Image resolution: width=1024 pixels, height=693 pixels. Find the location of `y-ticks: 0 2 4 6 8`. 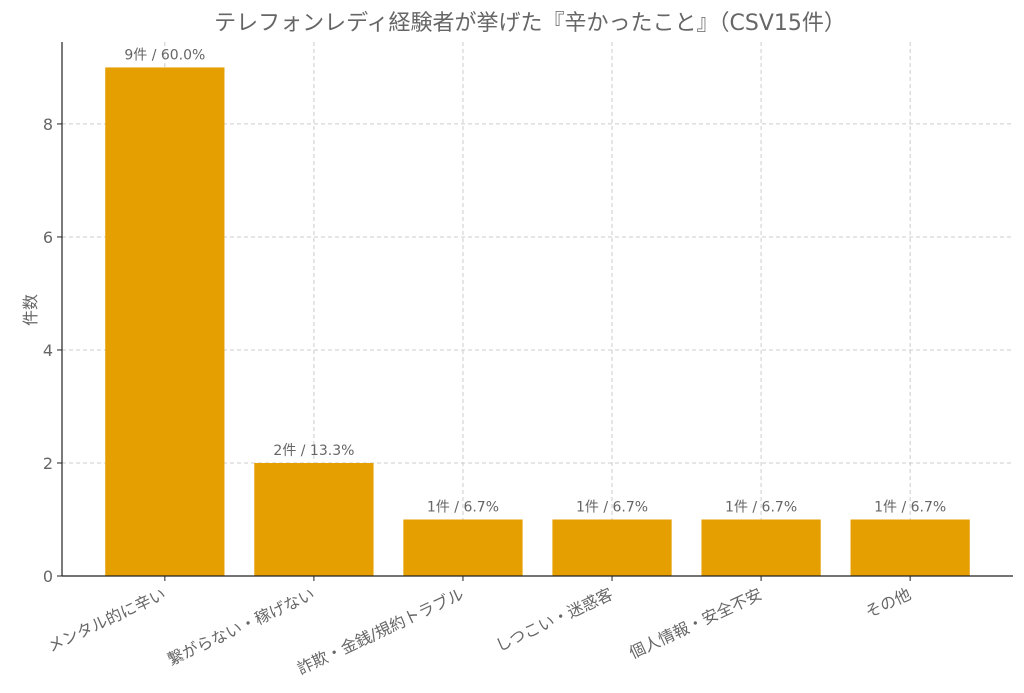

y-ticks: 0 2 4 6 8 is located at coordinates (52, 350).